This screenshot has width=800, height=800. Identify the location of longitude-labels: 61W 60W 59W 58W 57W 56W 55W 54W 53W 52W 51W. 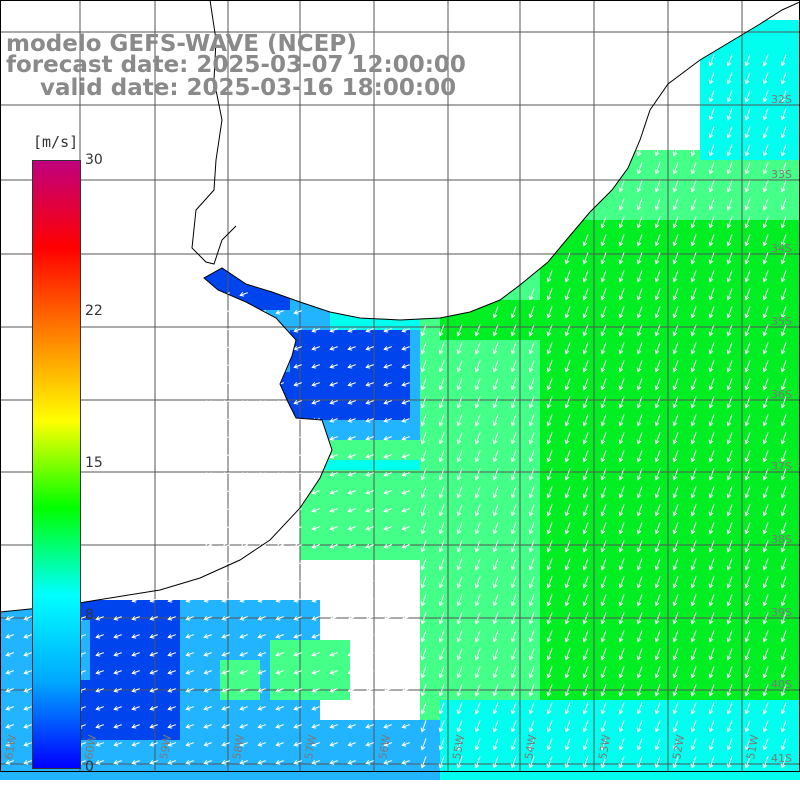
(381, 747).